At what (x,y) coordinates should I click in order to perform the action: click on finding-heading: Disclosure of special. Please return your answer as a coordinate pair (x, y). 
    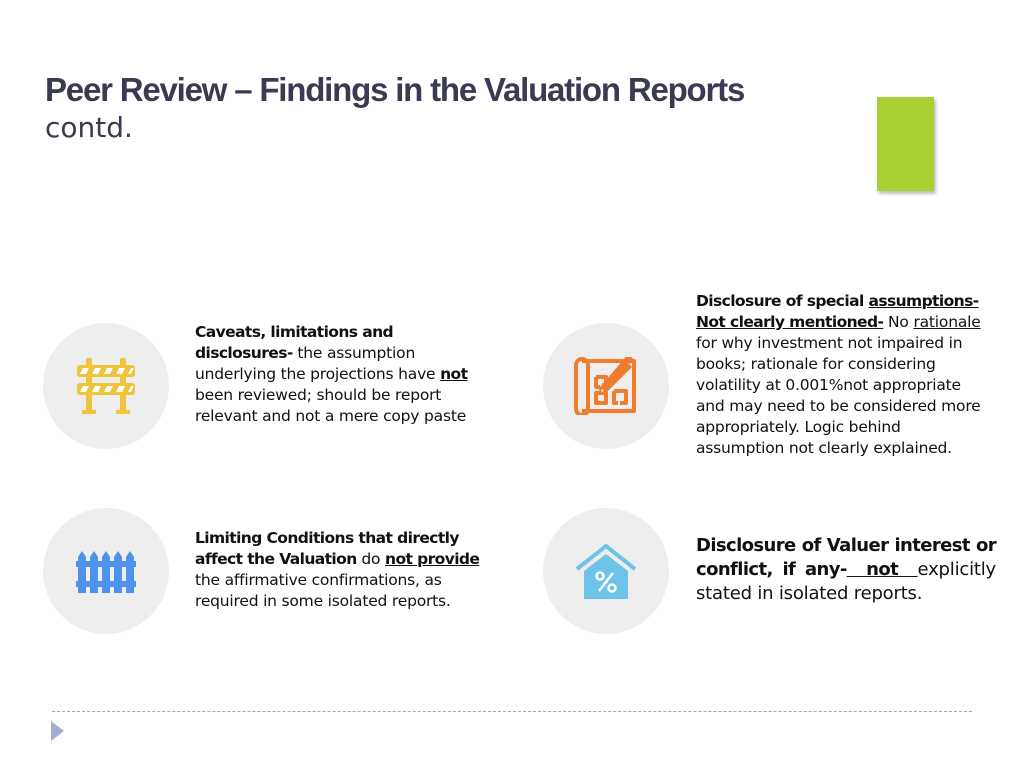
    Looking at the image, I should click on (782, 301).